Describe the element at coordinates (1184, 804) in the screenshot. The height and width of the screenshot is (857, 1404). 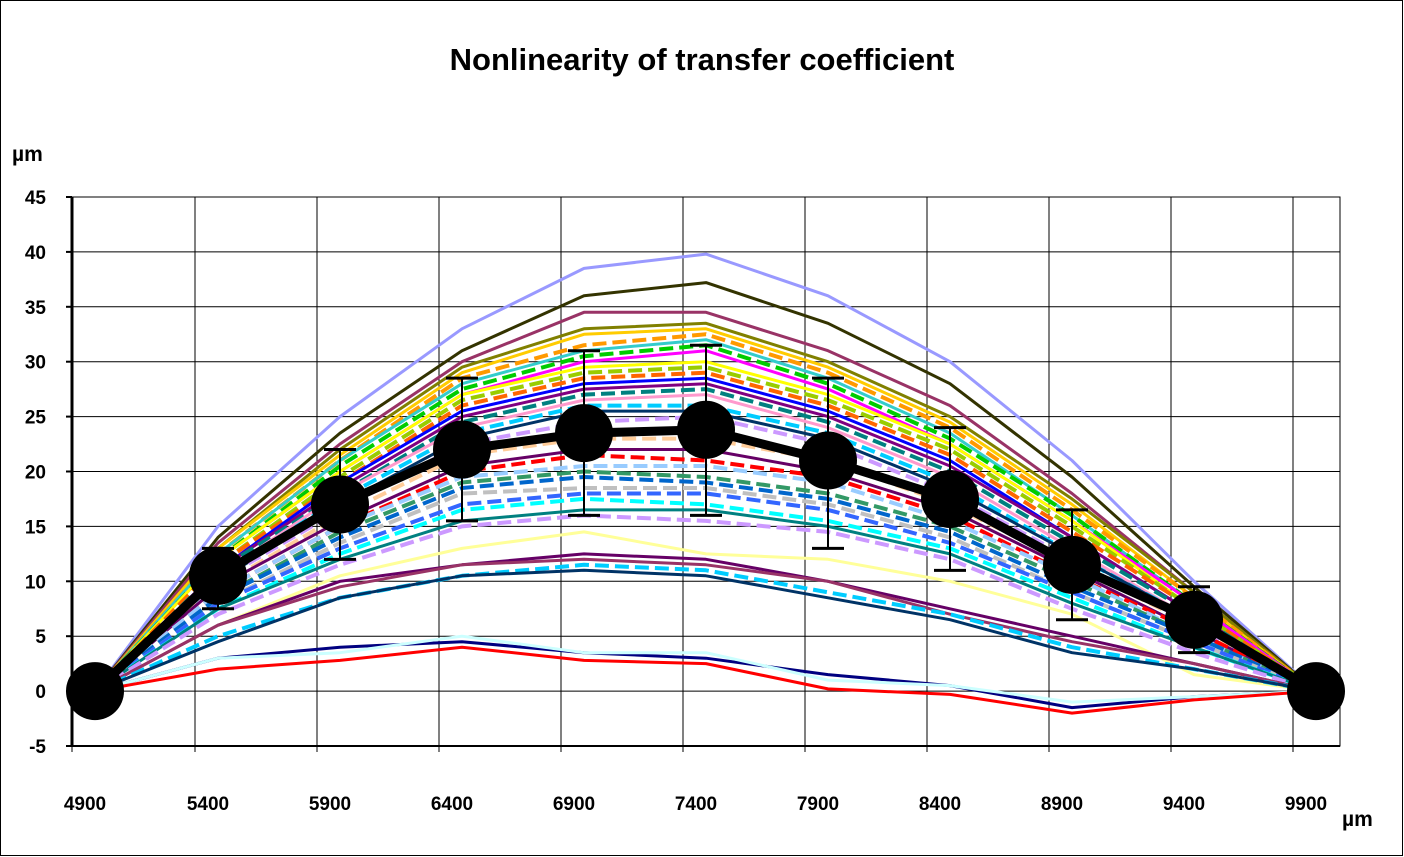
I see `x-tick-label: 9400` at that location.